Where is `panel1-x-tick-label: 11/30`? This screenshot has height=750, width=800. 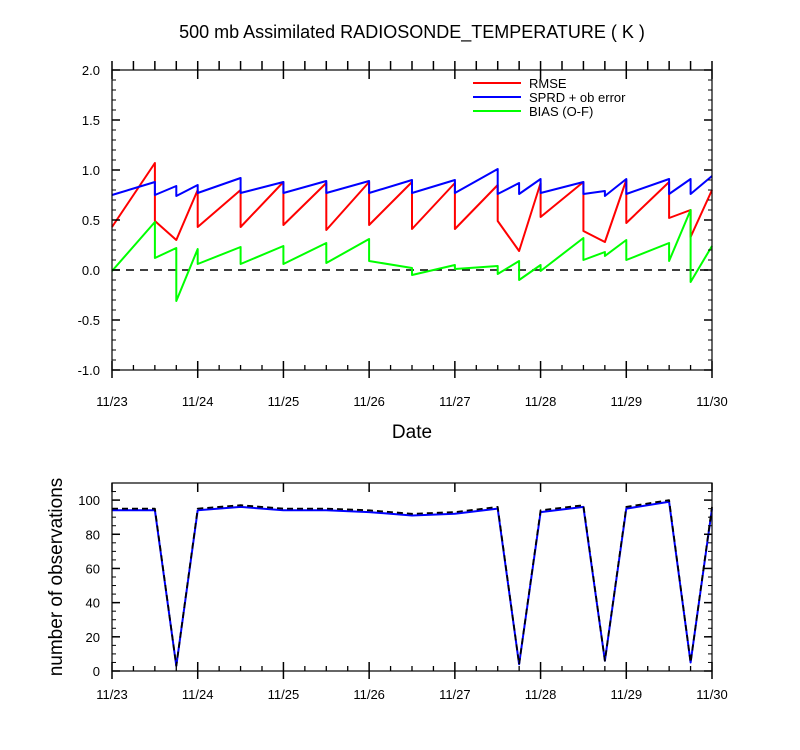 panel1-x-tick-label: 11/30 is located at coordinates (712, 694).